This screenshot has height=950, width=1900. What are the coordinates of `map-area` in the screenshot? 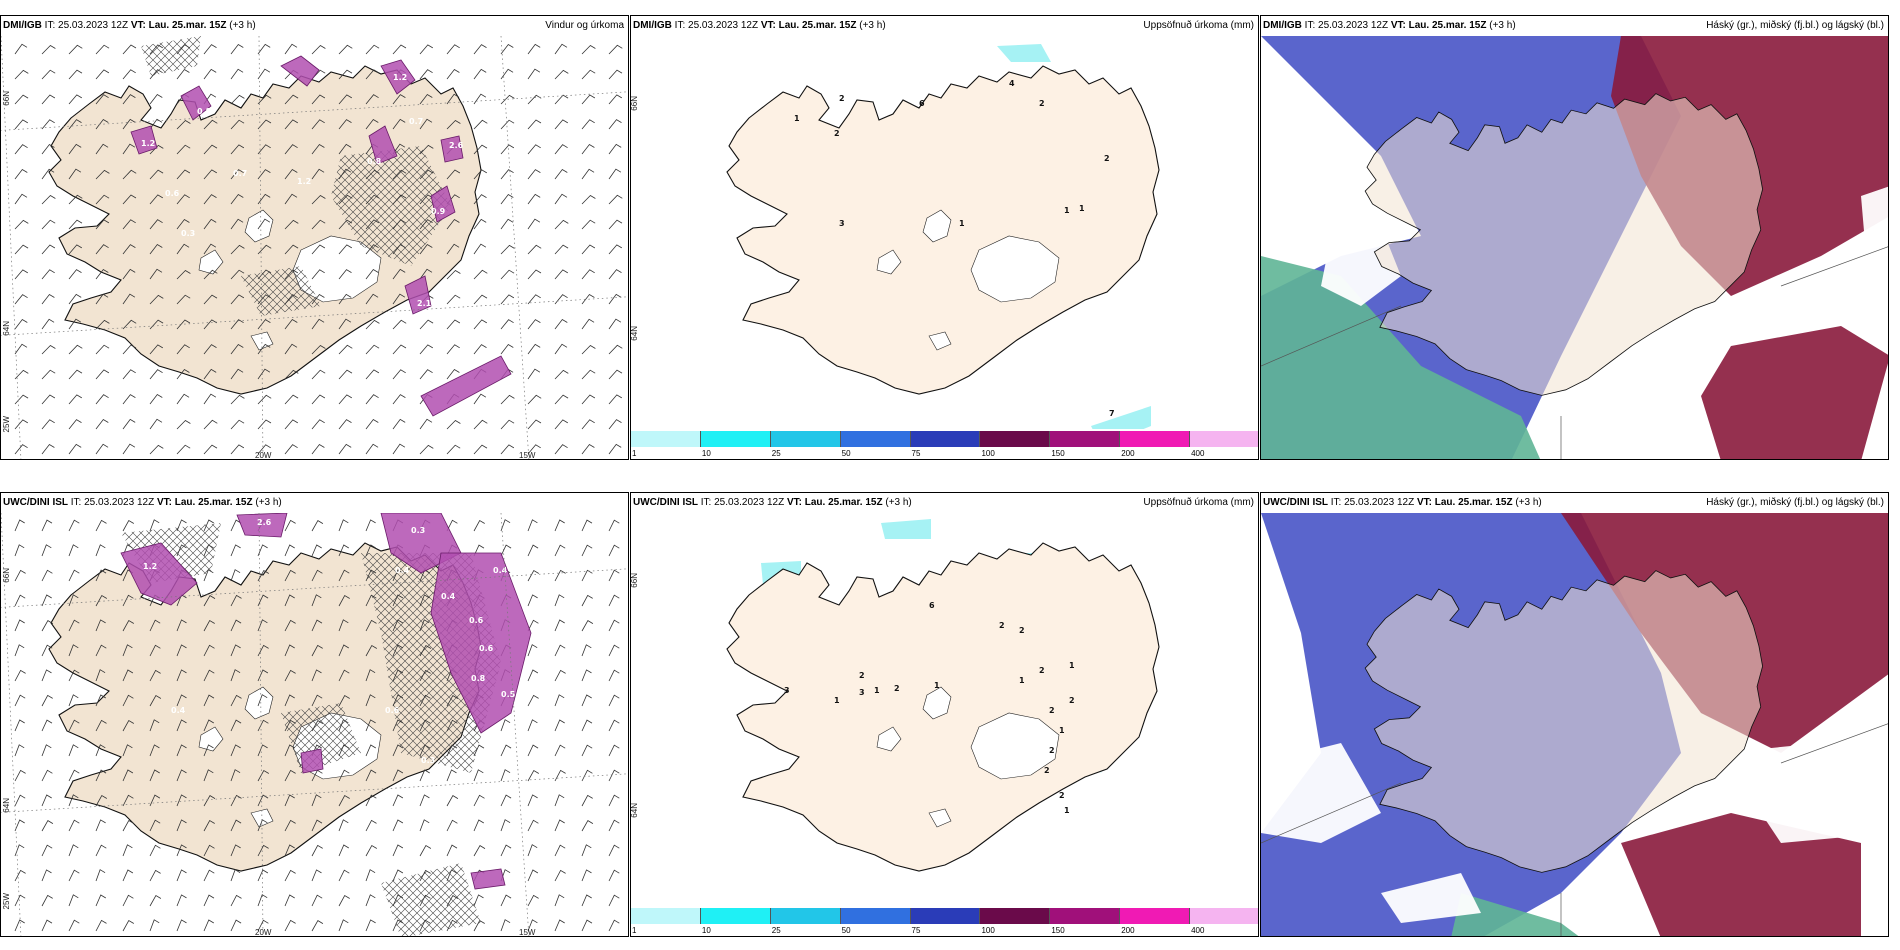 It's located at (1574, 724).